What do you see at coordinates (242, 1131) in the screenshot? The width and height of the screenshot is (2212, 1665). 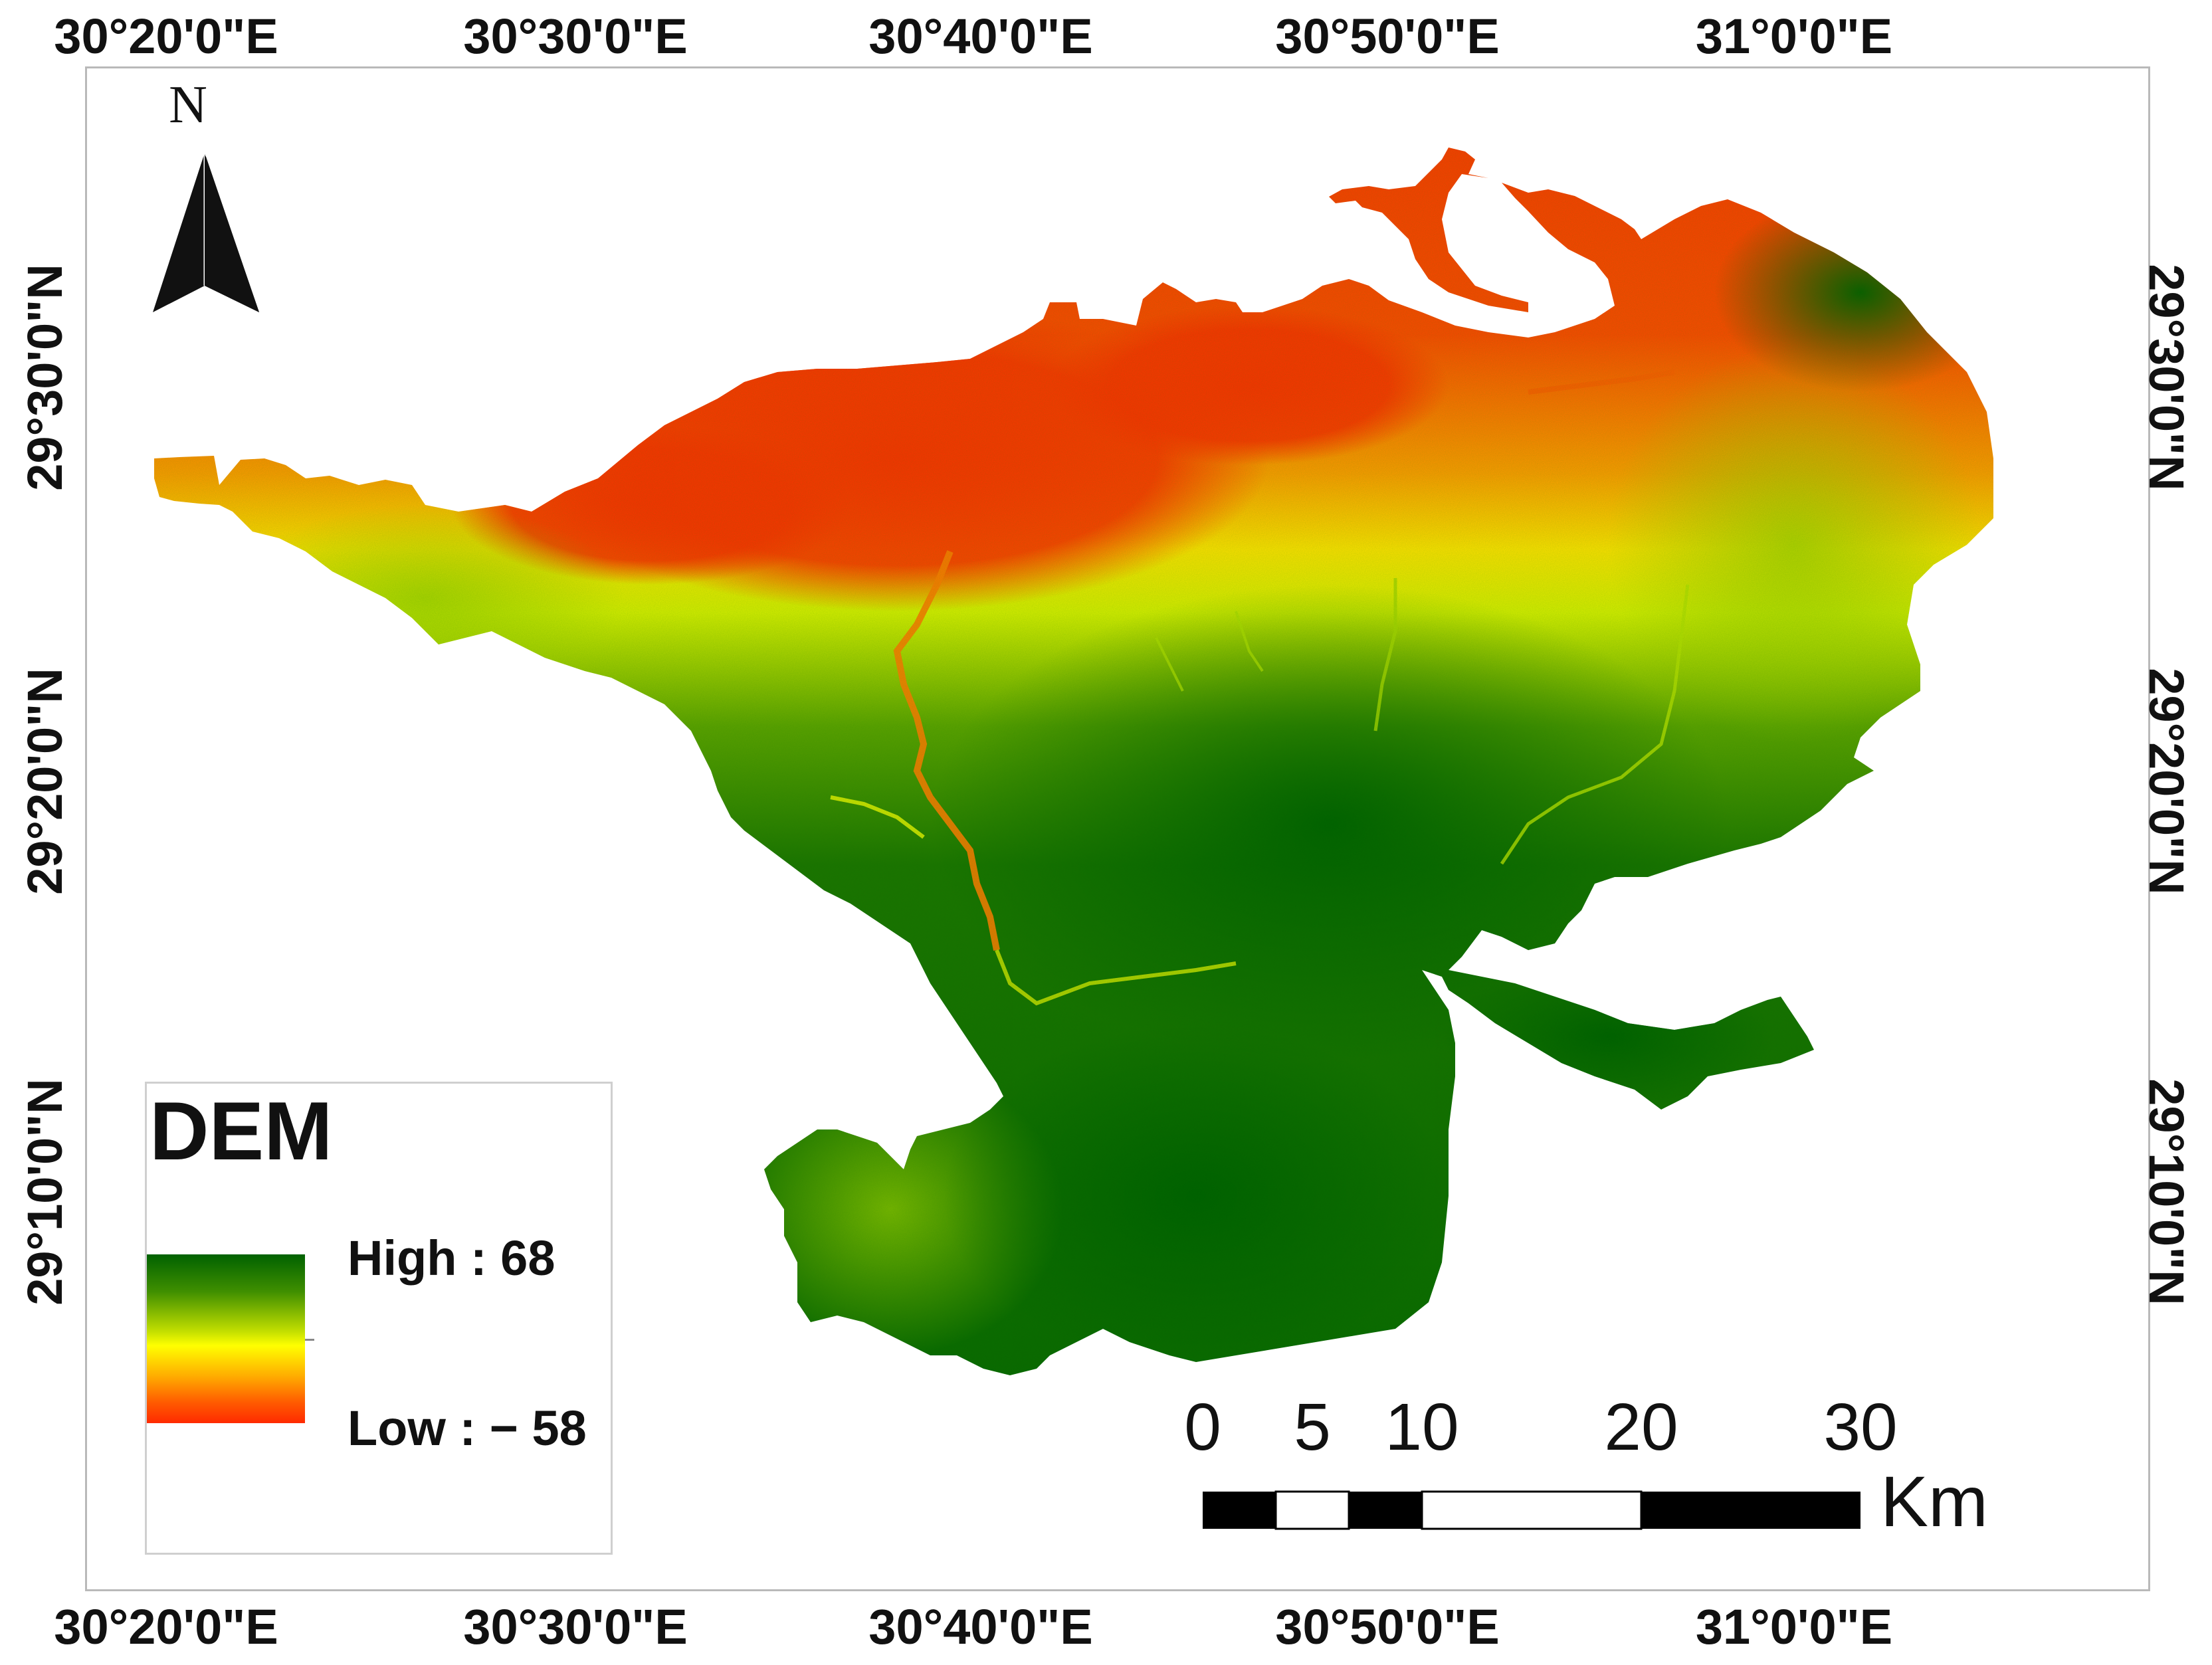 I see `legend-title: DEM` at bounding box center [242, 1131].